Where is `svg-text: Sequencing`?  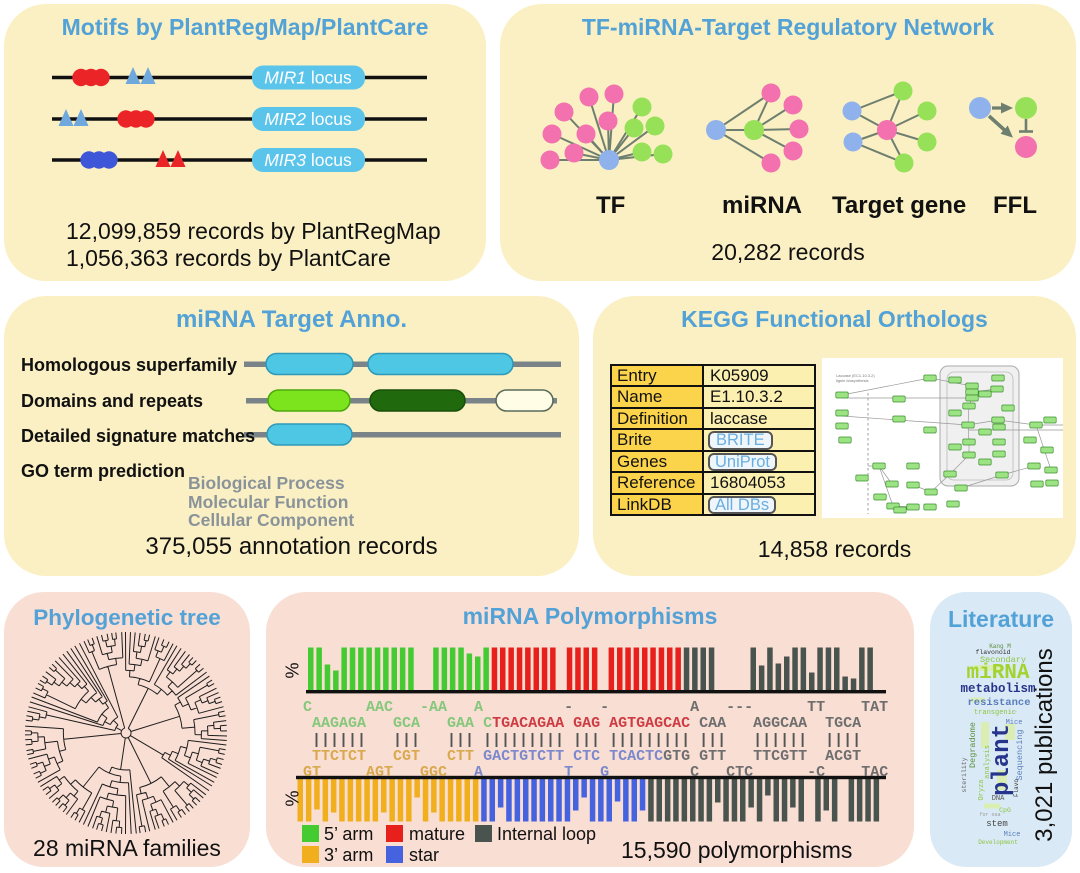 svg-text: Sequencing is located at coordinates (1020, 754).